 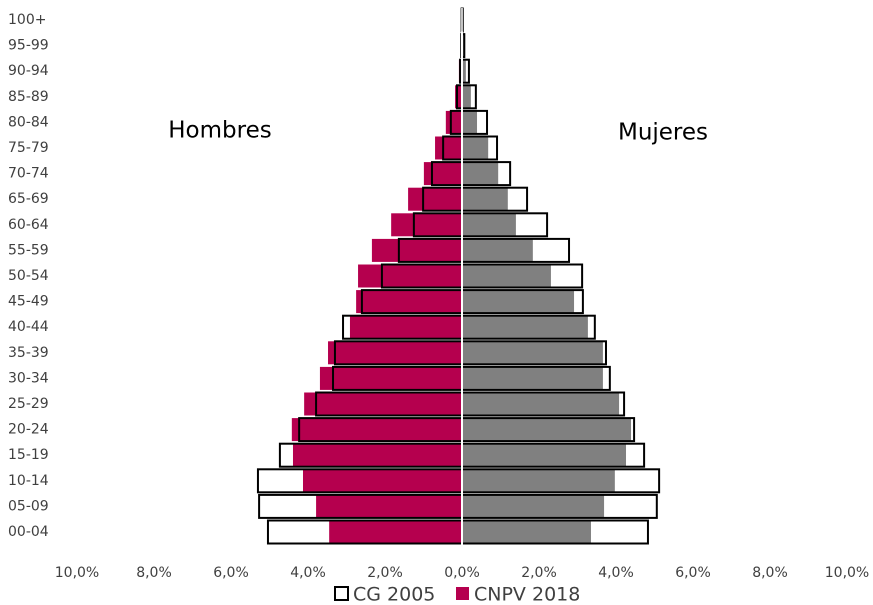 I want to click on annotation: Hombres, so click(x=219, y=131).